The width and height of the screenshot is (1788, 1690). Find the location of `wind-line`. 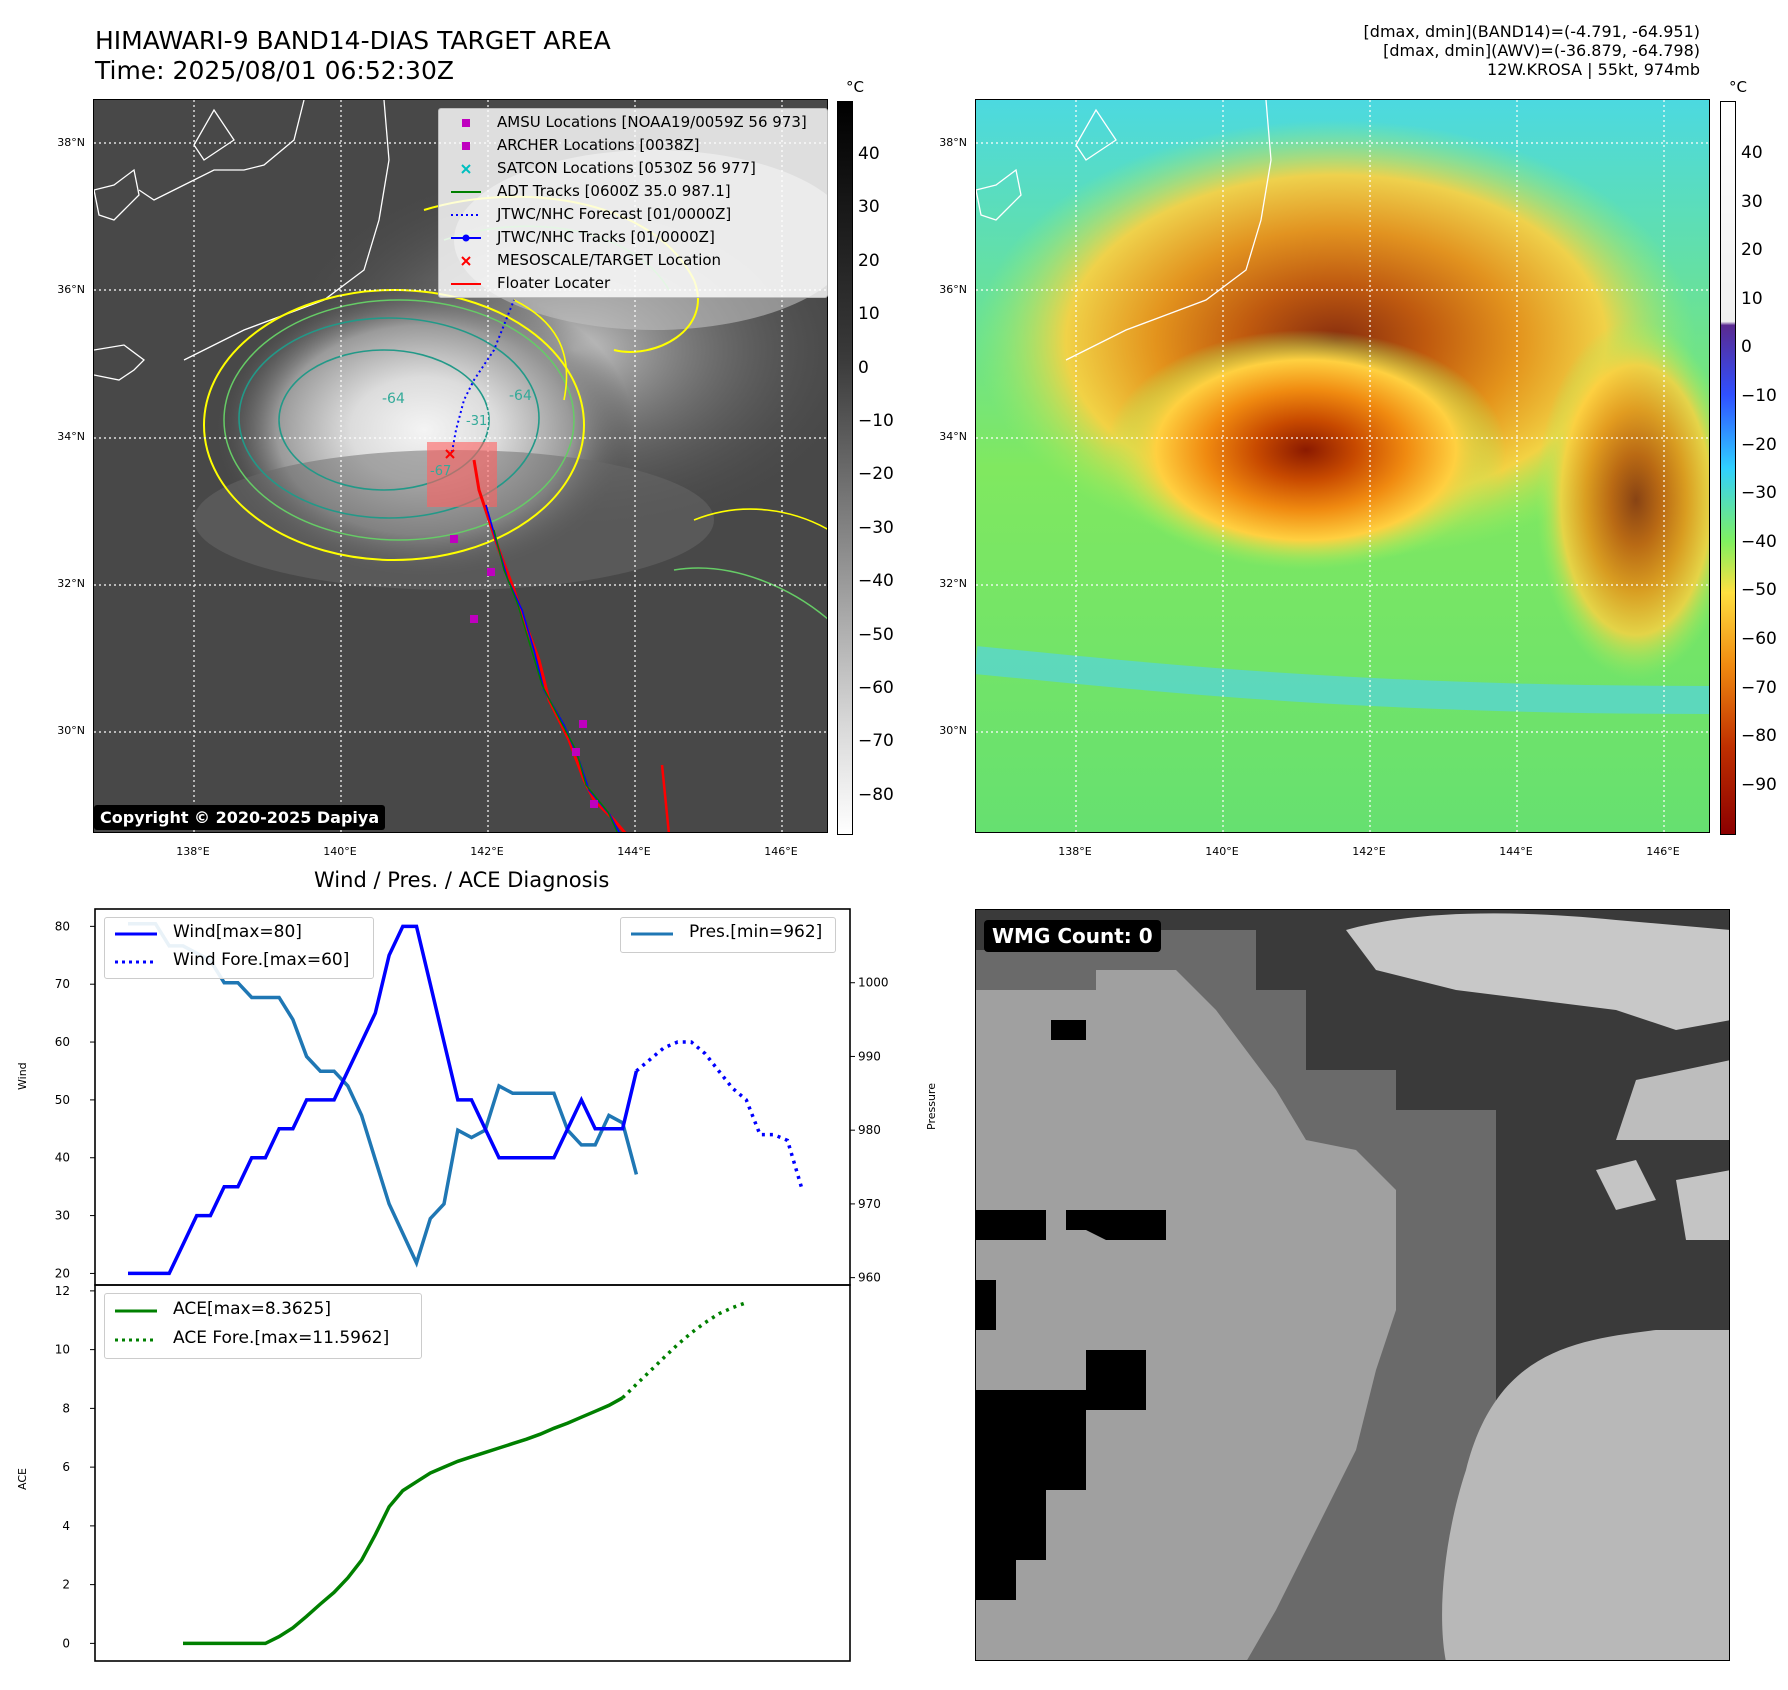

wind-line is located at coordinates (383, 1100).